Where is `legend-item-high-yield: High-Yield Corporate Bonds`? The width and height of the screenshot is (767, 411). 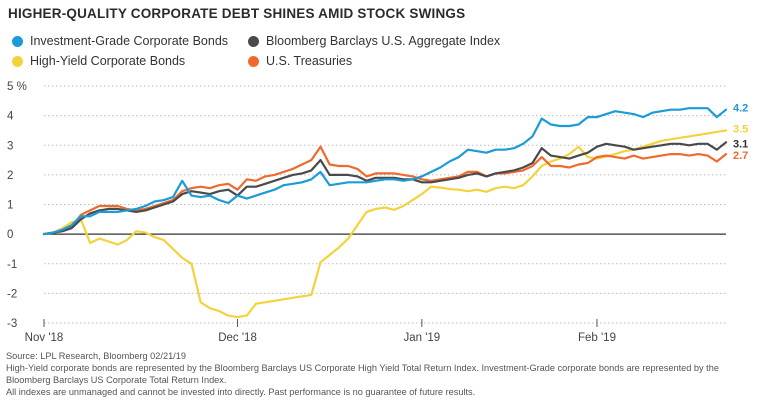 legend-item-high-yield: High-Yield Corporate Bonds is located at coordinates (98, 61).